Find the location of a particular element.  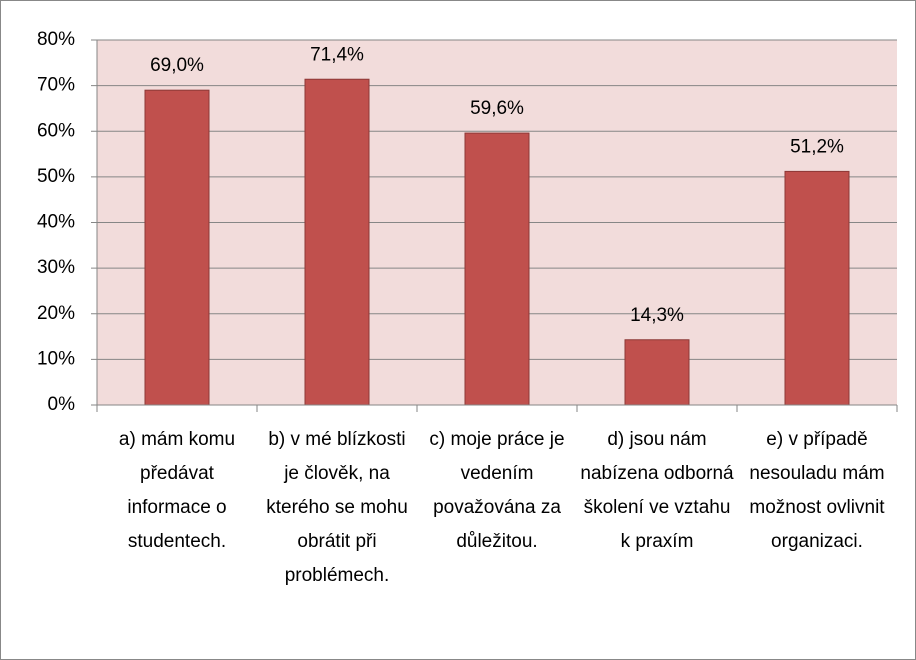

y-tick-label: 60% is located at coordinates (56, 130).